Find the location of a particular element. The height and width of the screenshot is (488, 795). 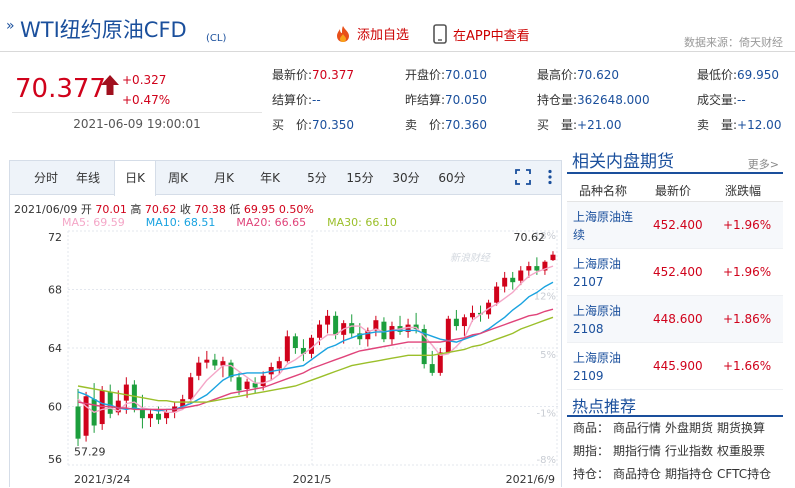

futures-name: 上海原油2109 is located at coordinates (597, 367).